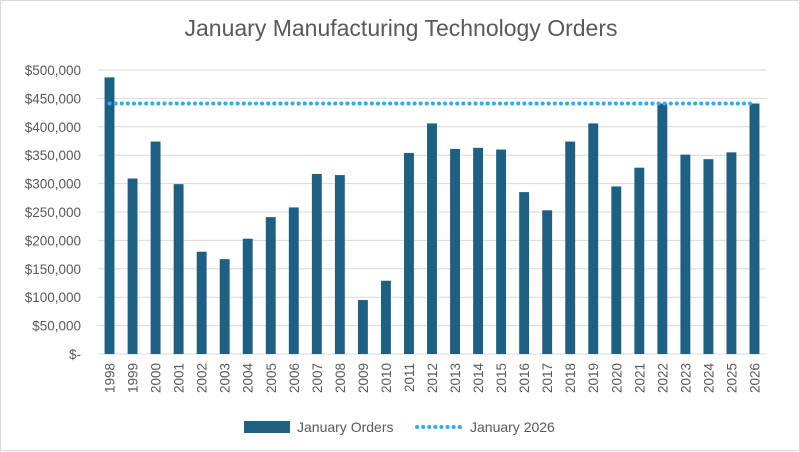 This screenshot has width=800, height=452. What do you see at coordinates (501, 251) in the screenshot?
I see `bar-2015` at bounding box center [501, 251].